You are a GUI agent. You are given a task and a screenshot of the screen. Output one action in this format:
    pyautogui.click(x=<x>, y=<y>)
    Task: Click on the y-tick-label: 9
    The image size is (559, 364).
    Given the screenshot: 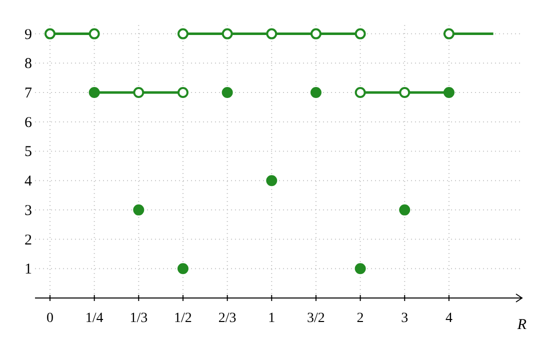 What is the action you would take?
    pyautogui.click(x=28, y=34)
    